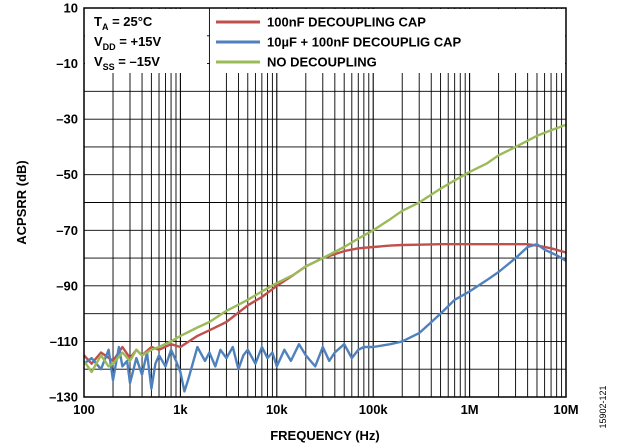  Describe the element at coordinates (326, 409) in the screenshot. I see `x-tick-labels: 100 1k 10k 100k 1M 10M` at that location.